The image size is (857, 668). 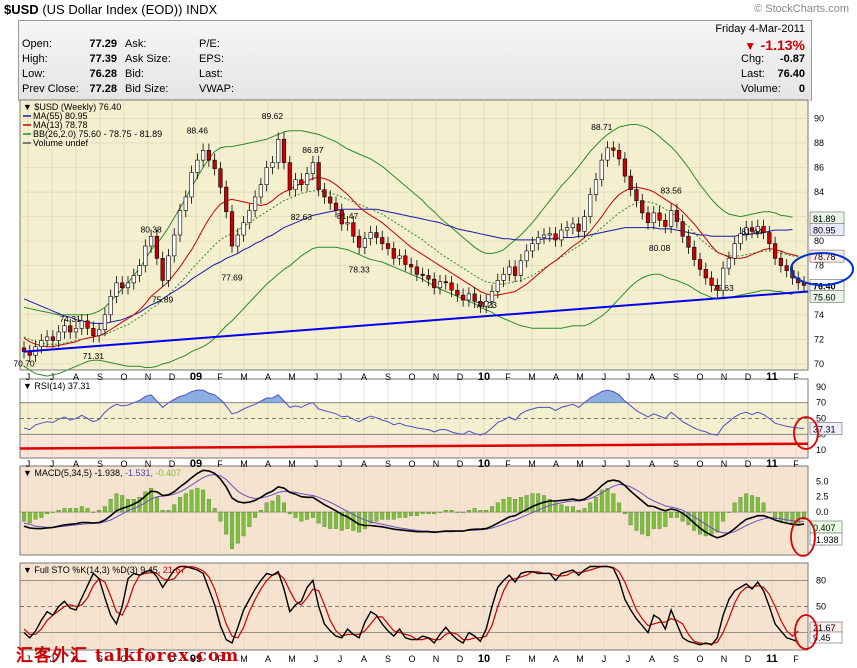 I want to click on quote-label: VWAP:, so click(x=217, y=89).